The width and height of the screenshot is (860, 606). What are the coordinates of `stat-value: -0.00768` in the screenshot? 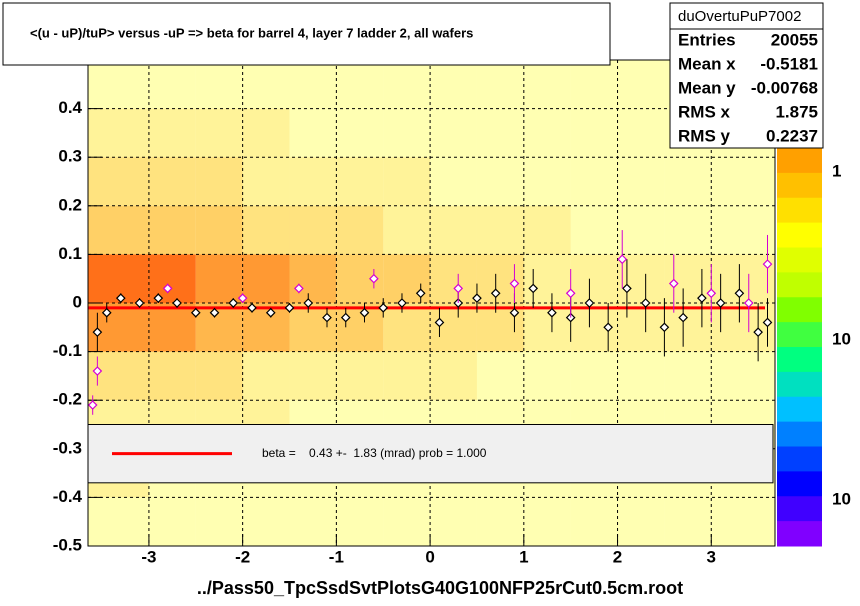 It's located at (784, 87).